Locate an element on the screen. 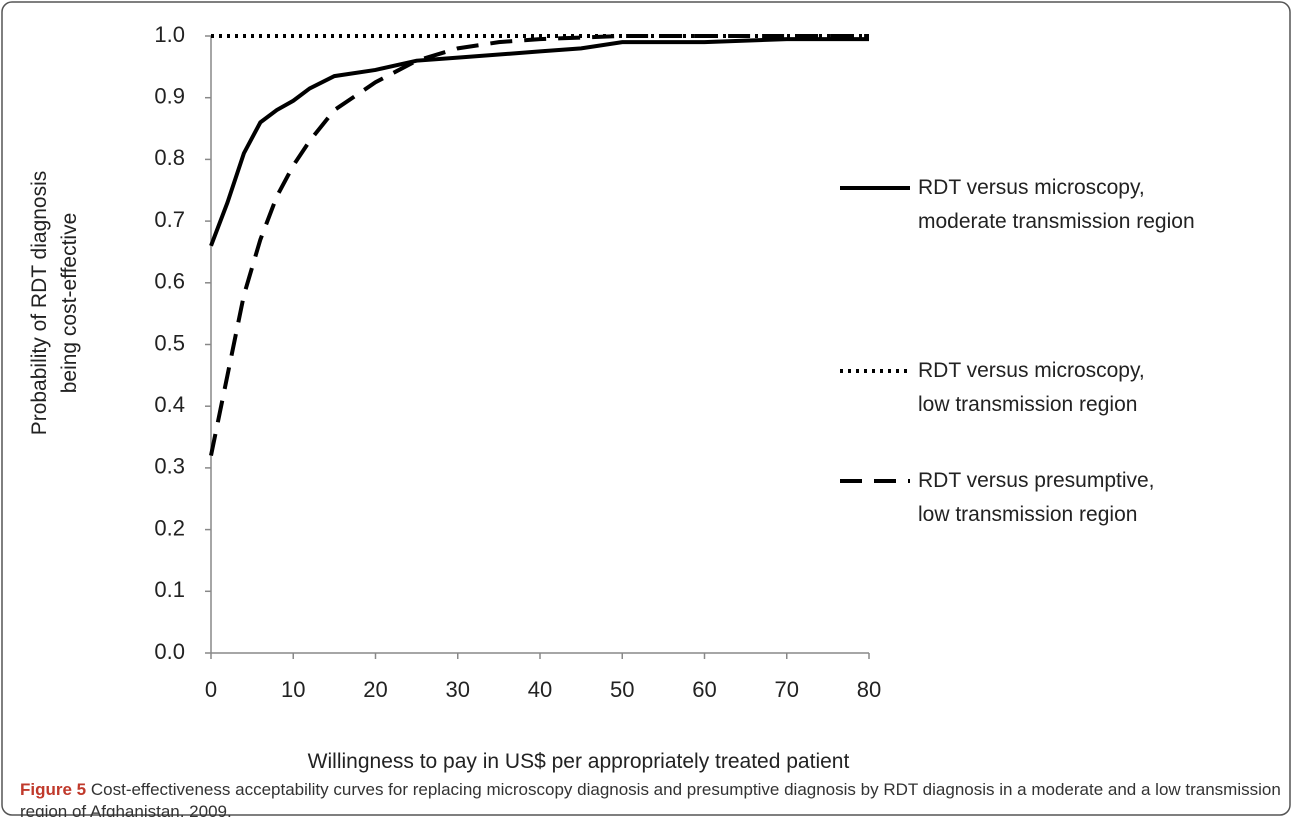 Image resolution: width=1292 pixels, height=817 pixels. y-tick-label: 1.0 is located at coordinates (169, 34).